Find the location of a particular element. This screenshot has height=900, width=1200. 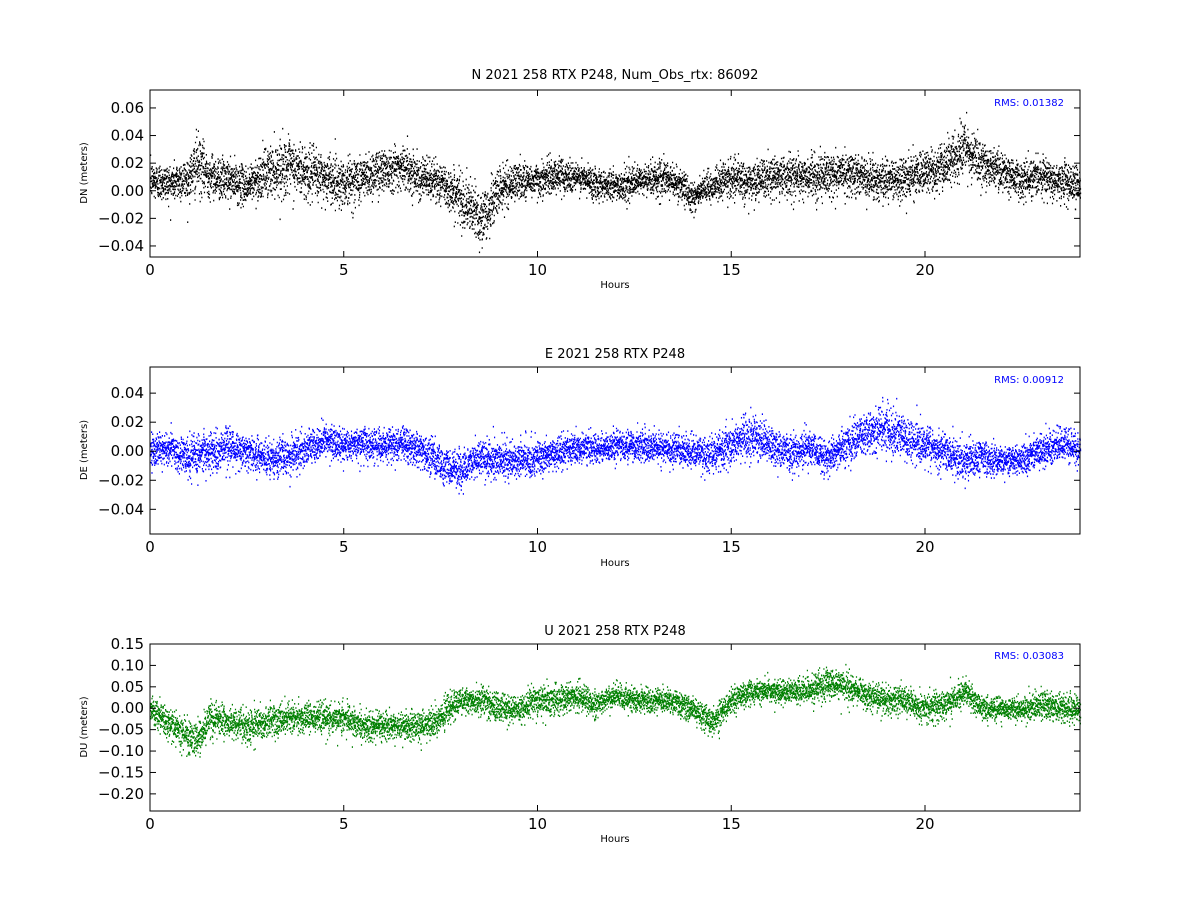

panel-e-yticks: −0.04 −0.02 0.00 0.02 0.04 is located at coordinates (589, 451).